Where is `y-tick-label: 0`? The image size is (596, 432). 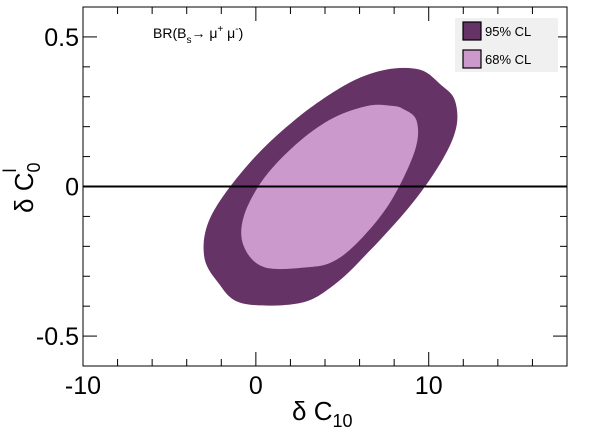
y-tick-label: 0 is located at coordinates (72, 188).